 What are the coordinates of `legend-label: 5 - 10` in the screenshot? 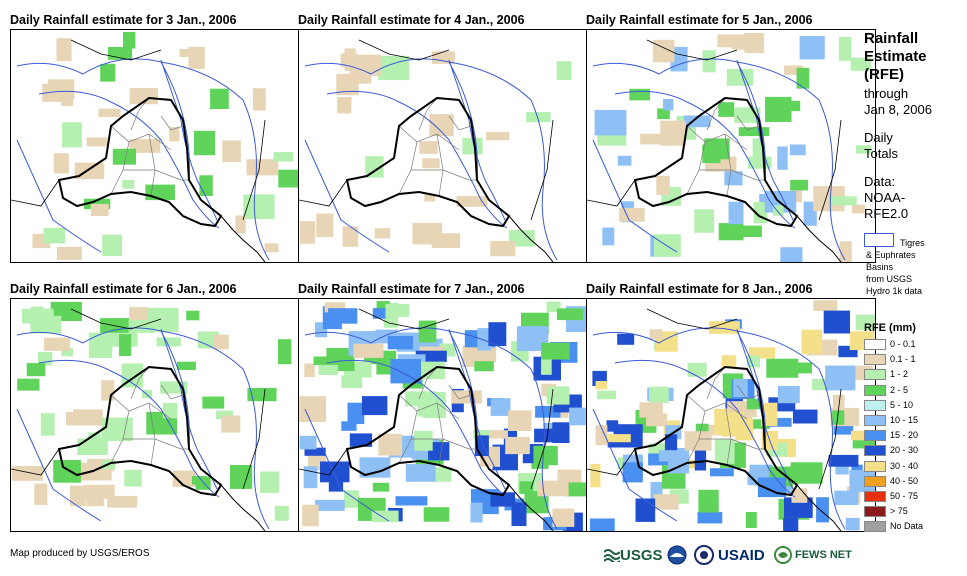 It's located at (902, 404).